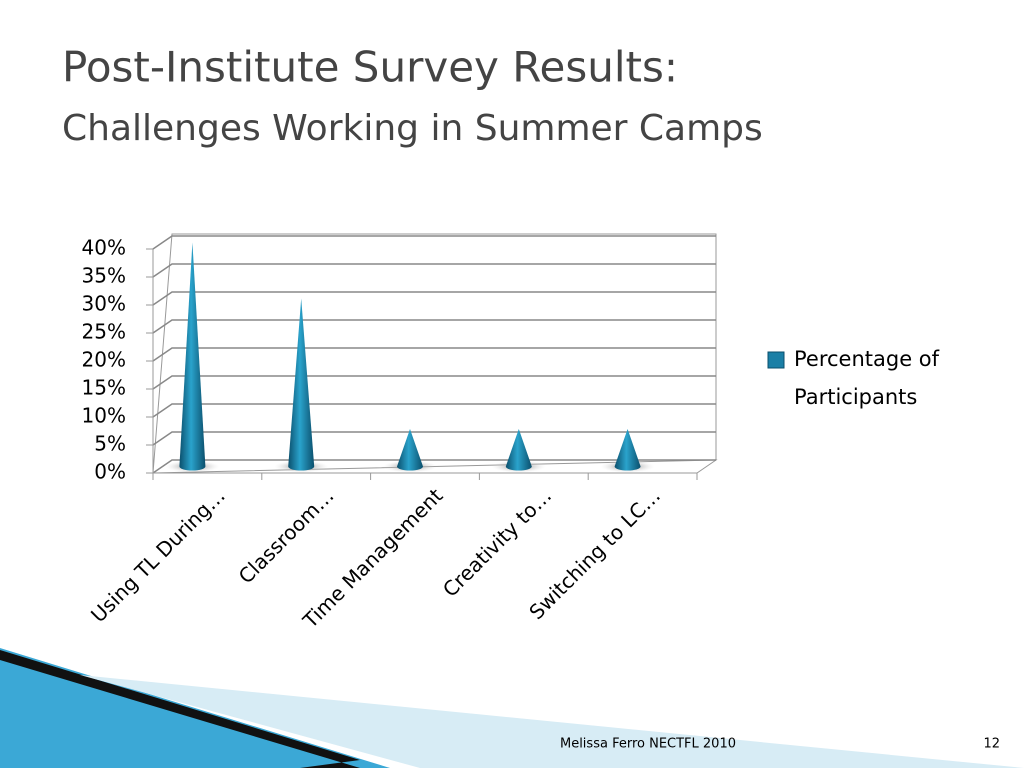 This screenshot has height=768, width=1024. What do you see at coordinates (370, 67) in the screenshot?
I see `slide-title: Post-Institute Survey Results:` at bounding box center [370, 67].